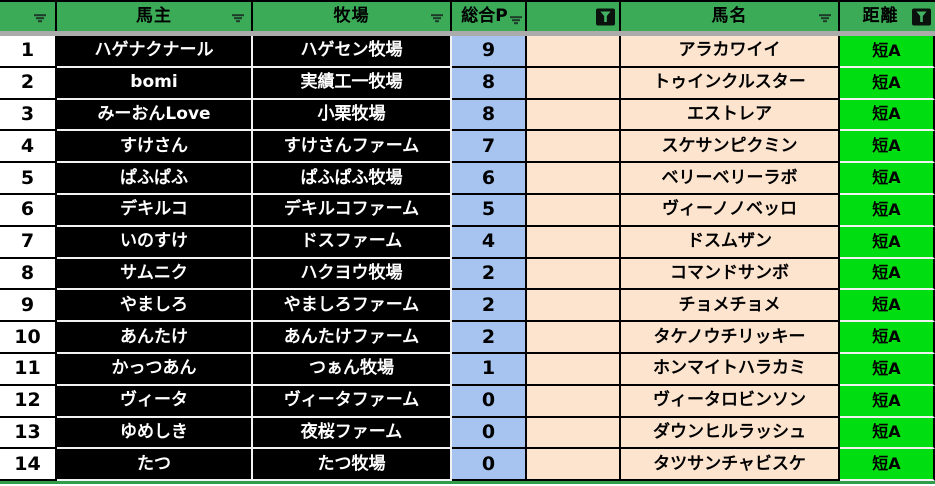  What do you see at coordinates (28, 147) in the screenshot?
I see `cell-num: 4` at bounding box center [28, 147].